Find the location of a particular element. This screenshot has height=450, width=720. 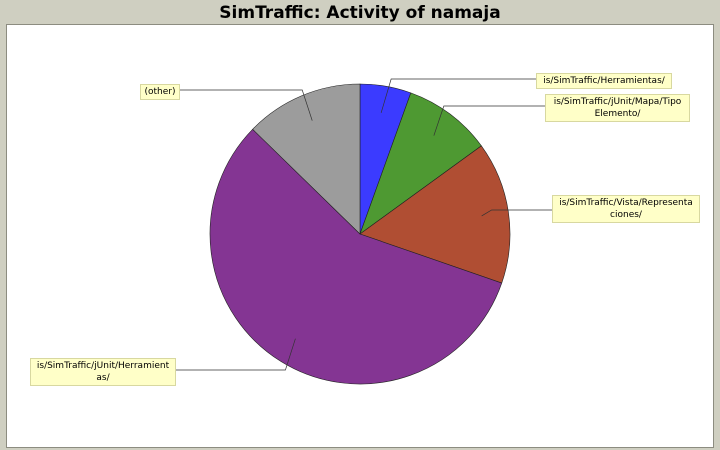

slice-label-vista-representaciones: is/SimTraffic/Vista/Representa ciones/ is located at coordinates (626, 209).